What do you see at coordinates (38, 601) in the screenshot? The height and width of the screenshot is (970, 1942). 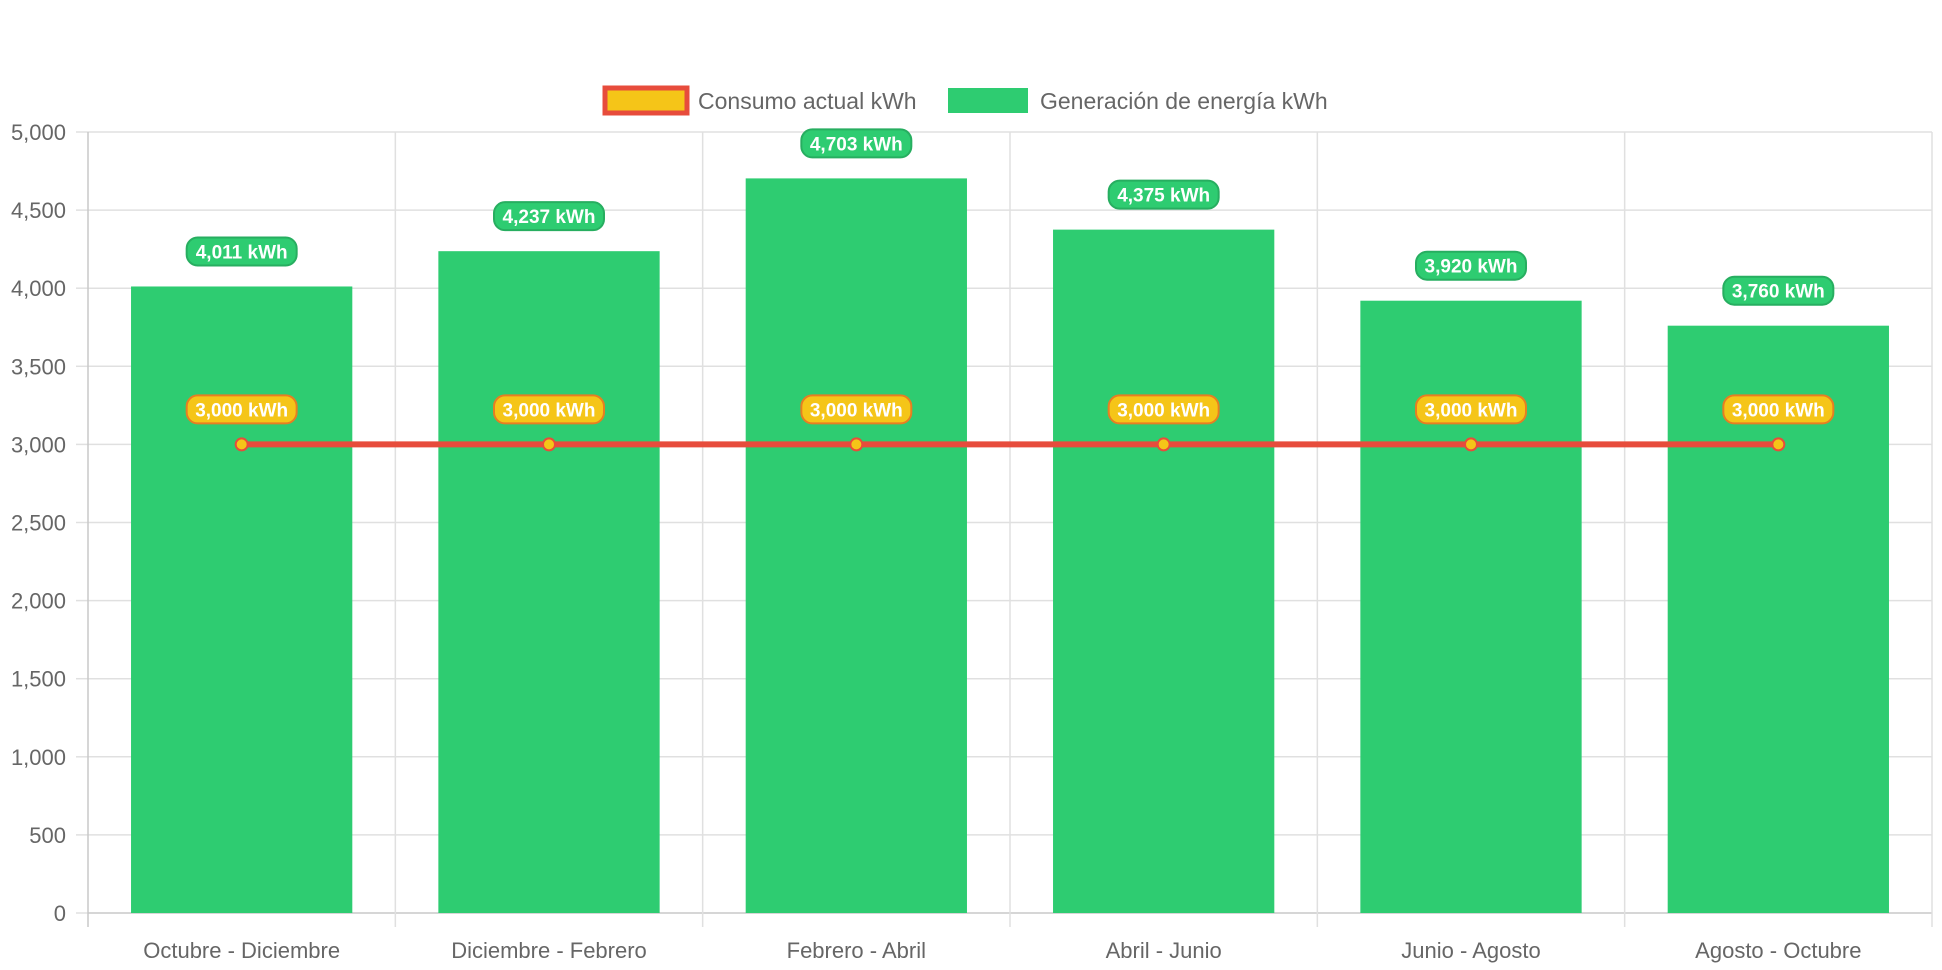 I see `y-tick-label: 2,000` at bounding box center [38, 601].